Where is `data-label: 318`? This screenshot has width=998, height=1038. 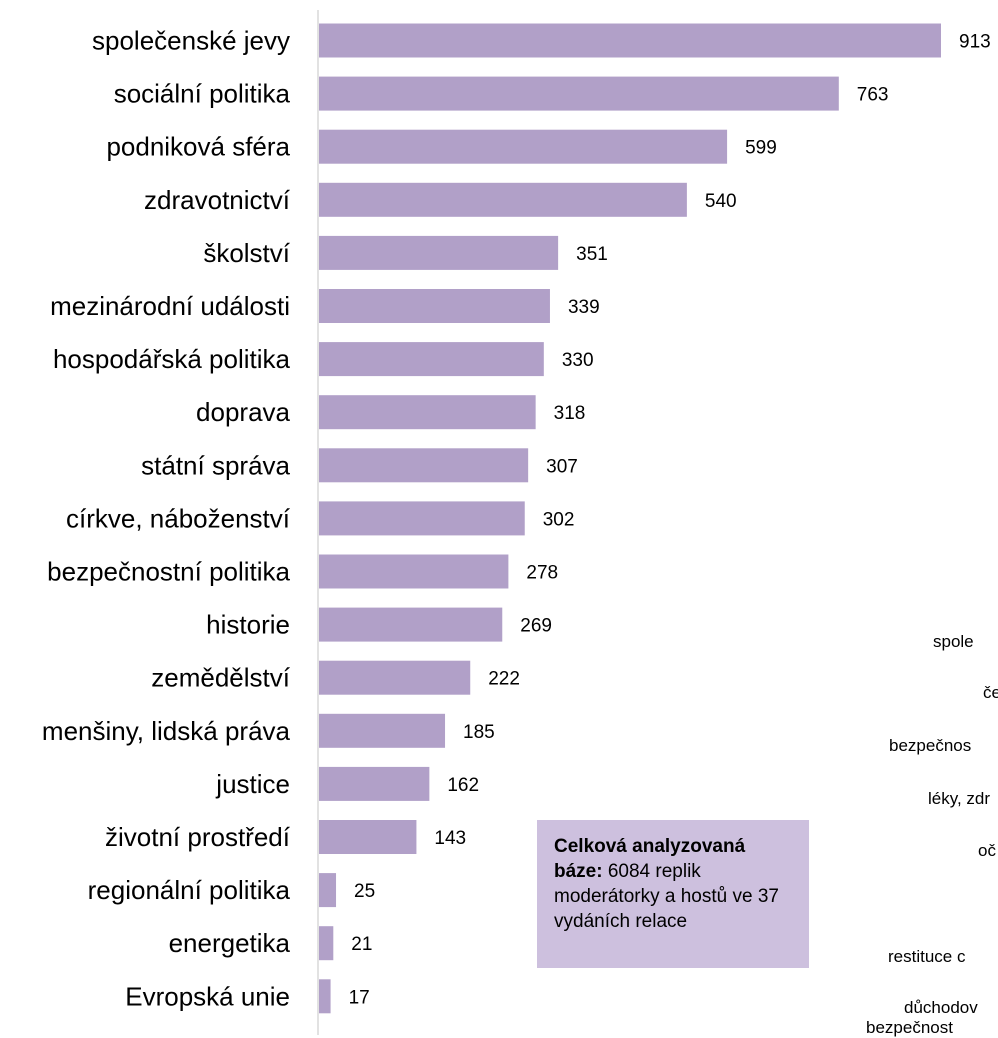 data-label: 318 is located at coordinates (570, 413).